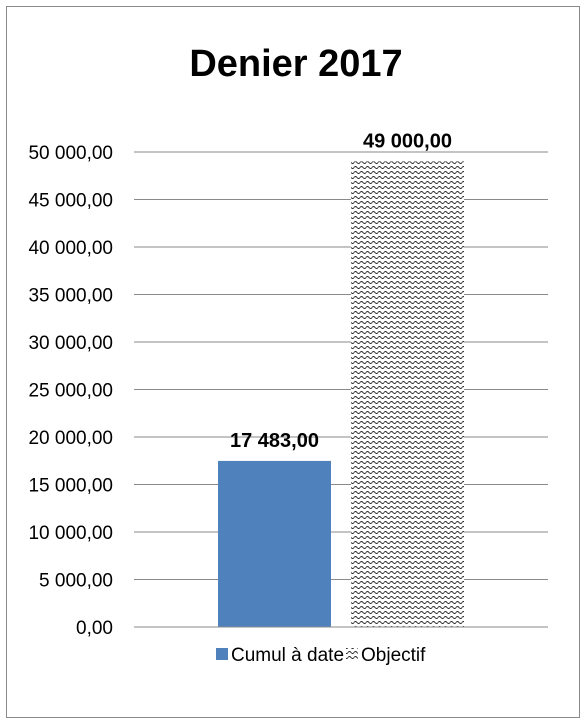 This screenshot has height=726, width=588. I want to click on legend-label: Objectif, so click(393, 655).